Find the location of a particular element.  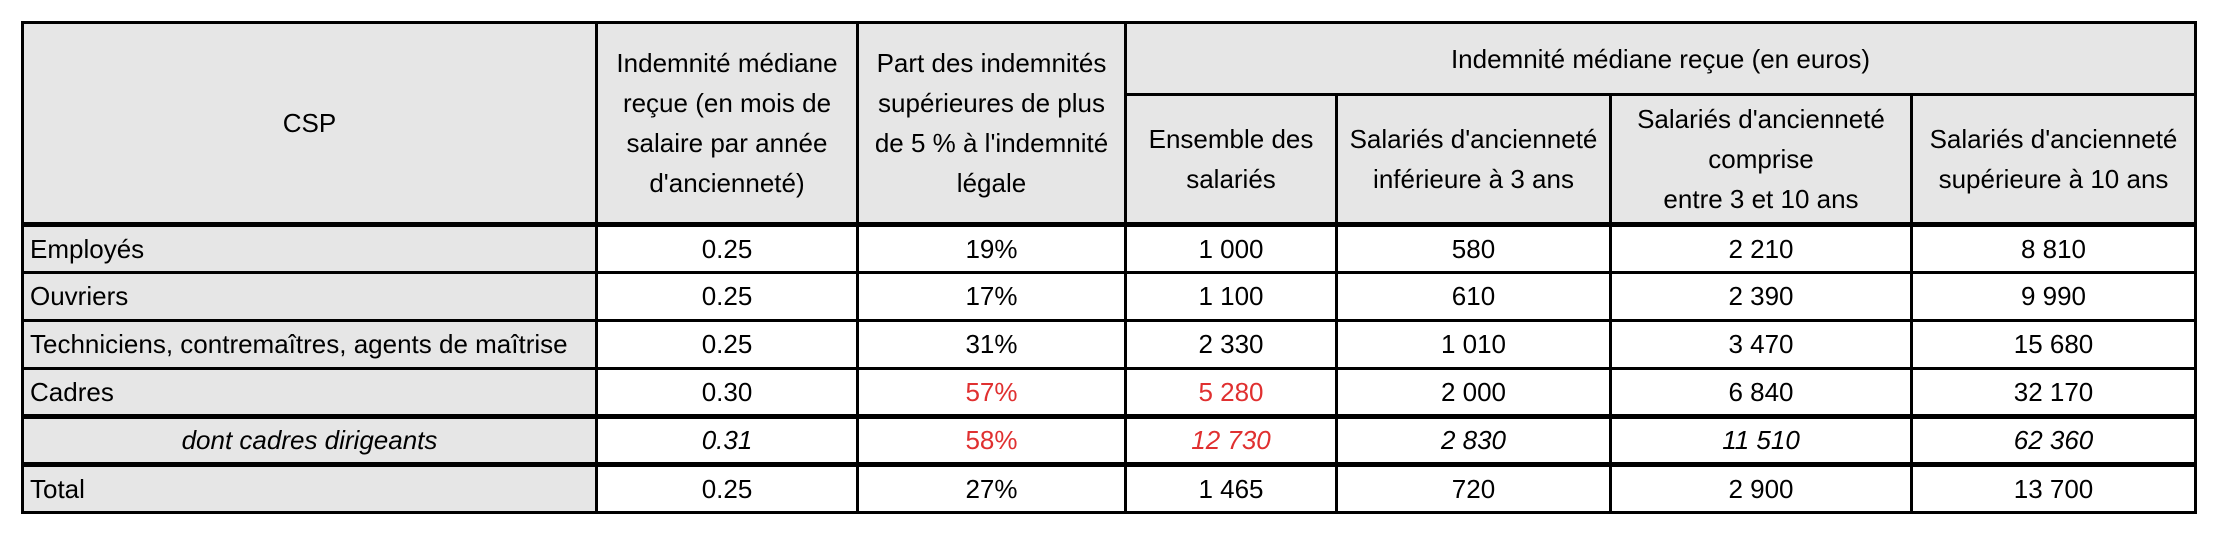

table-row: Employés 0.25 19% 1 000 580 2 210 8 810 is located at coordinates (1109, 248).